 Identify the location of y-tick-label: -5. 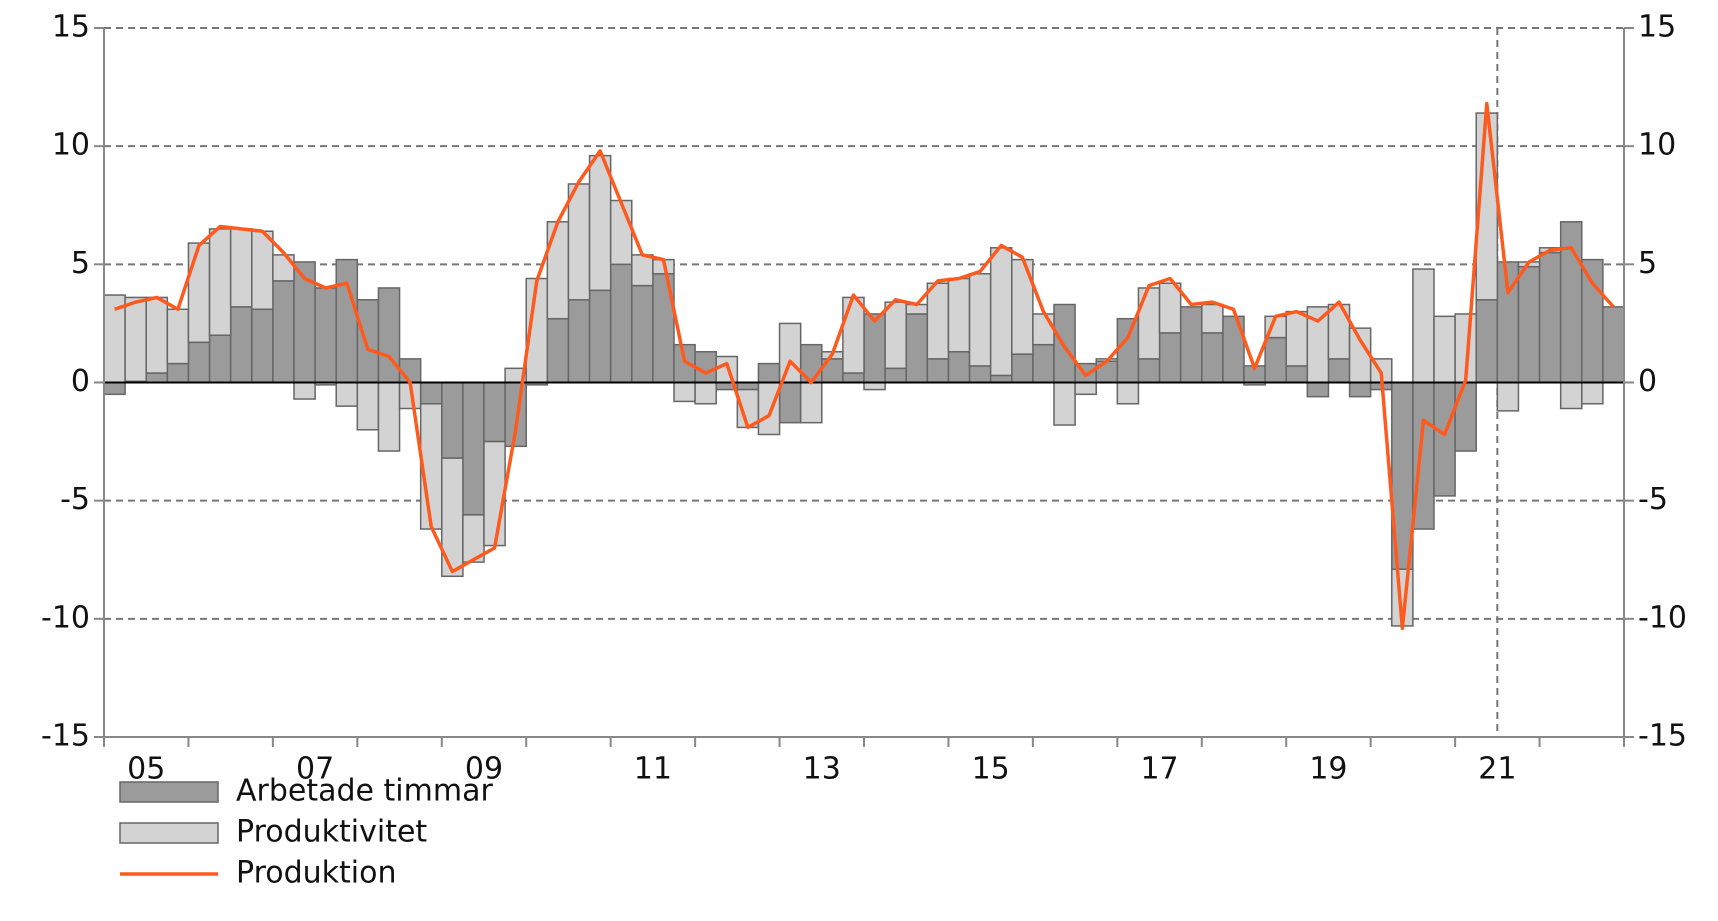
(75, 499).